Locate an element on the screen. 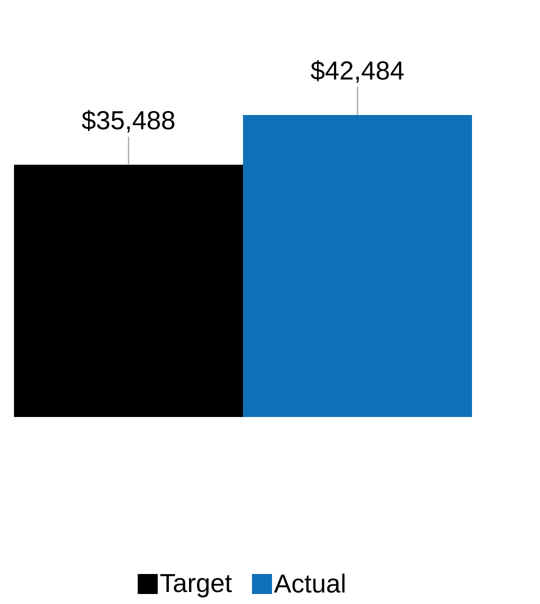 The image size is (540, 604). data-label: $42,484 is located at coordinates (357, 71).